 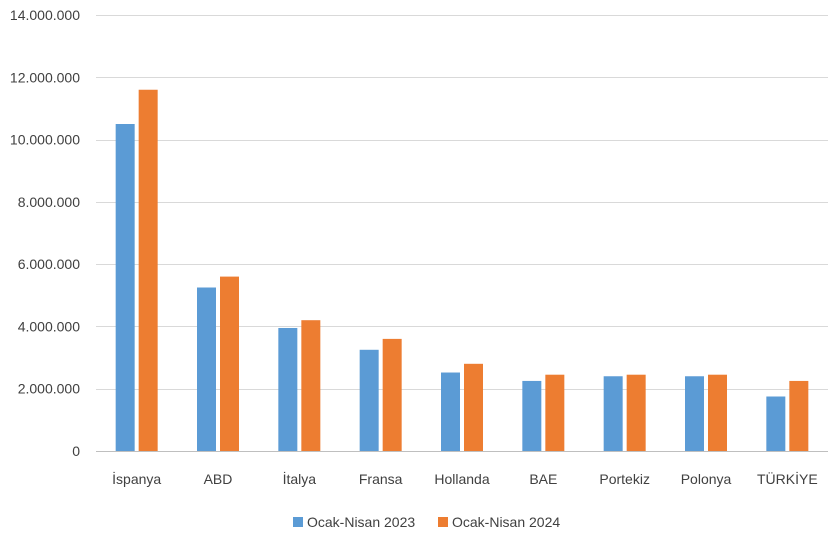 What do you see at coordinates (426, 522) in the screenshot?
I see `legend: Ocak-Nisan 2023 Ocak-Nisan 2024` at bounding box center [426, 522].